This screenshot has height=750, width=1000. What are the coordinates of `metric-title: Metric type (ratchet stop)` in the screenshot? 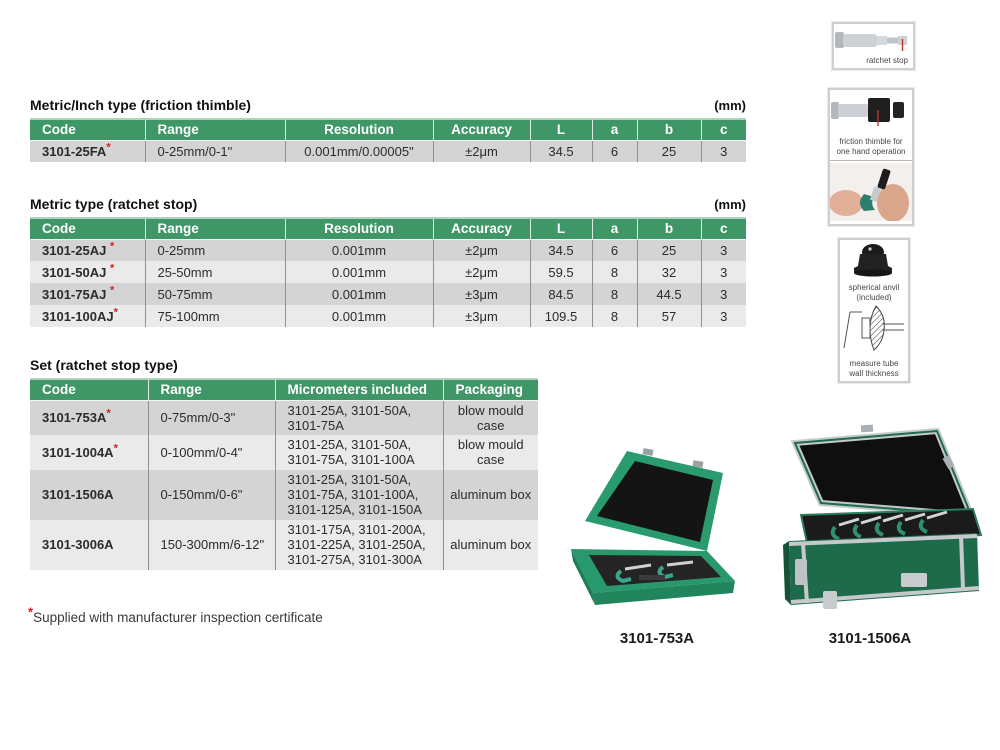 It's located at (114, 204).